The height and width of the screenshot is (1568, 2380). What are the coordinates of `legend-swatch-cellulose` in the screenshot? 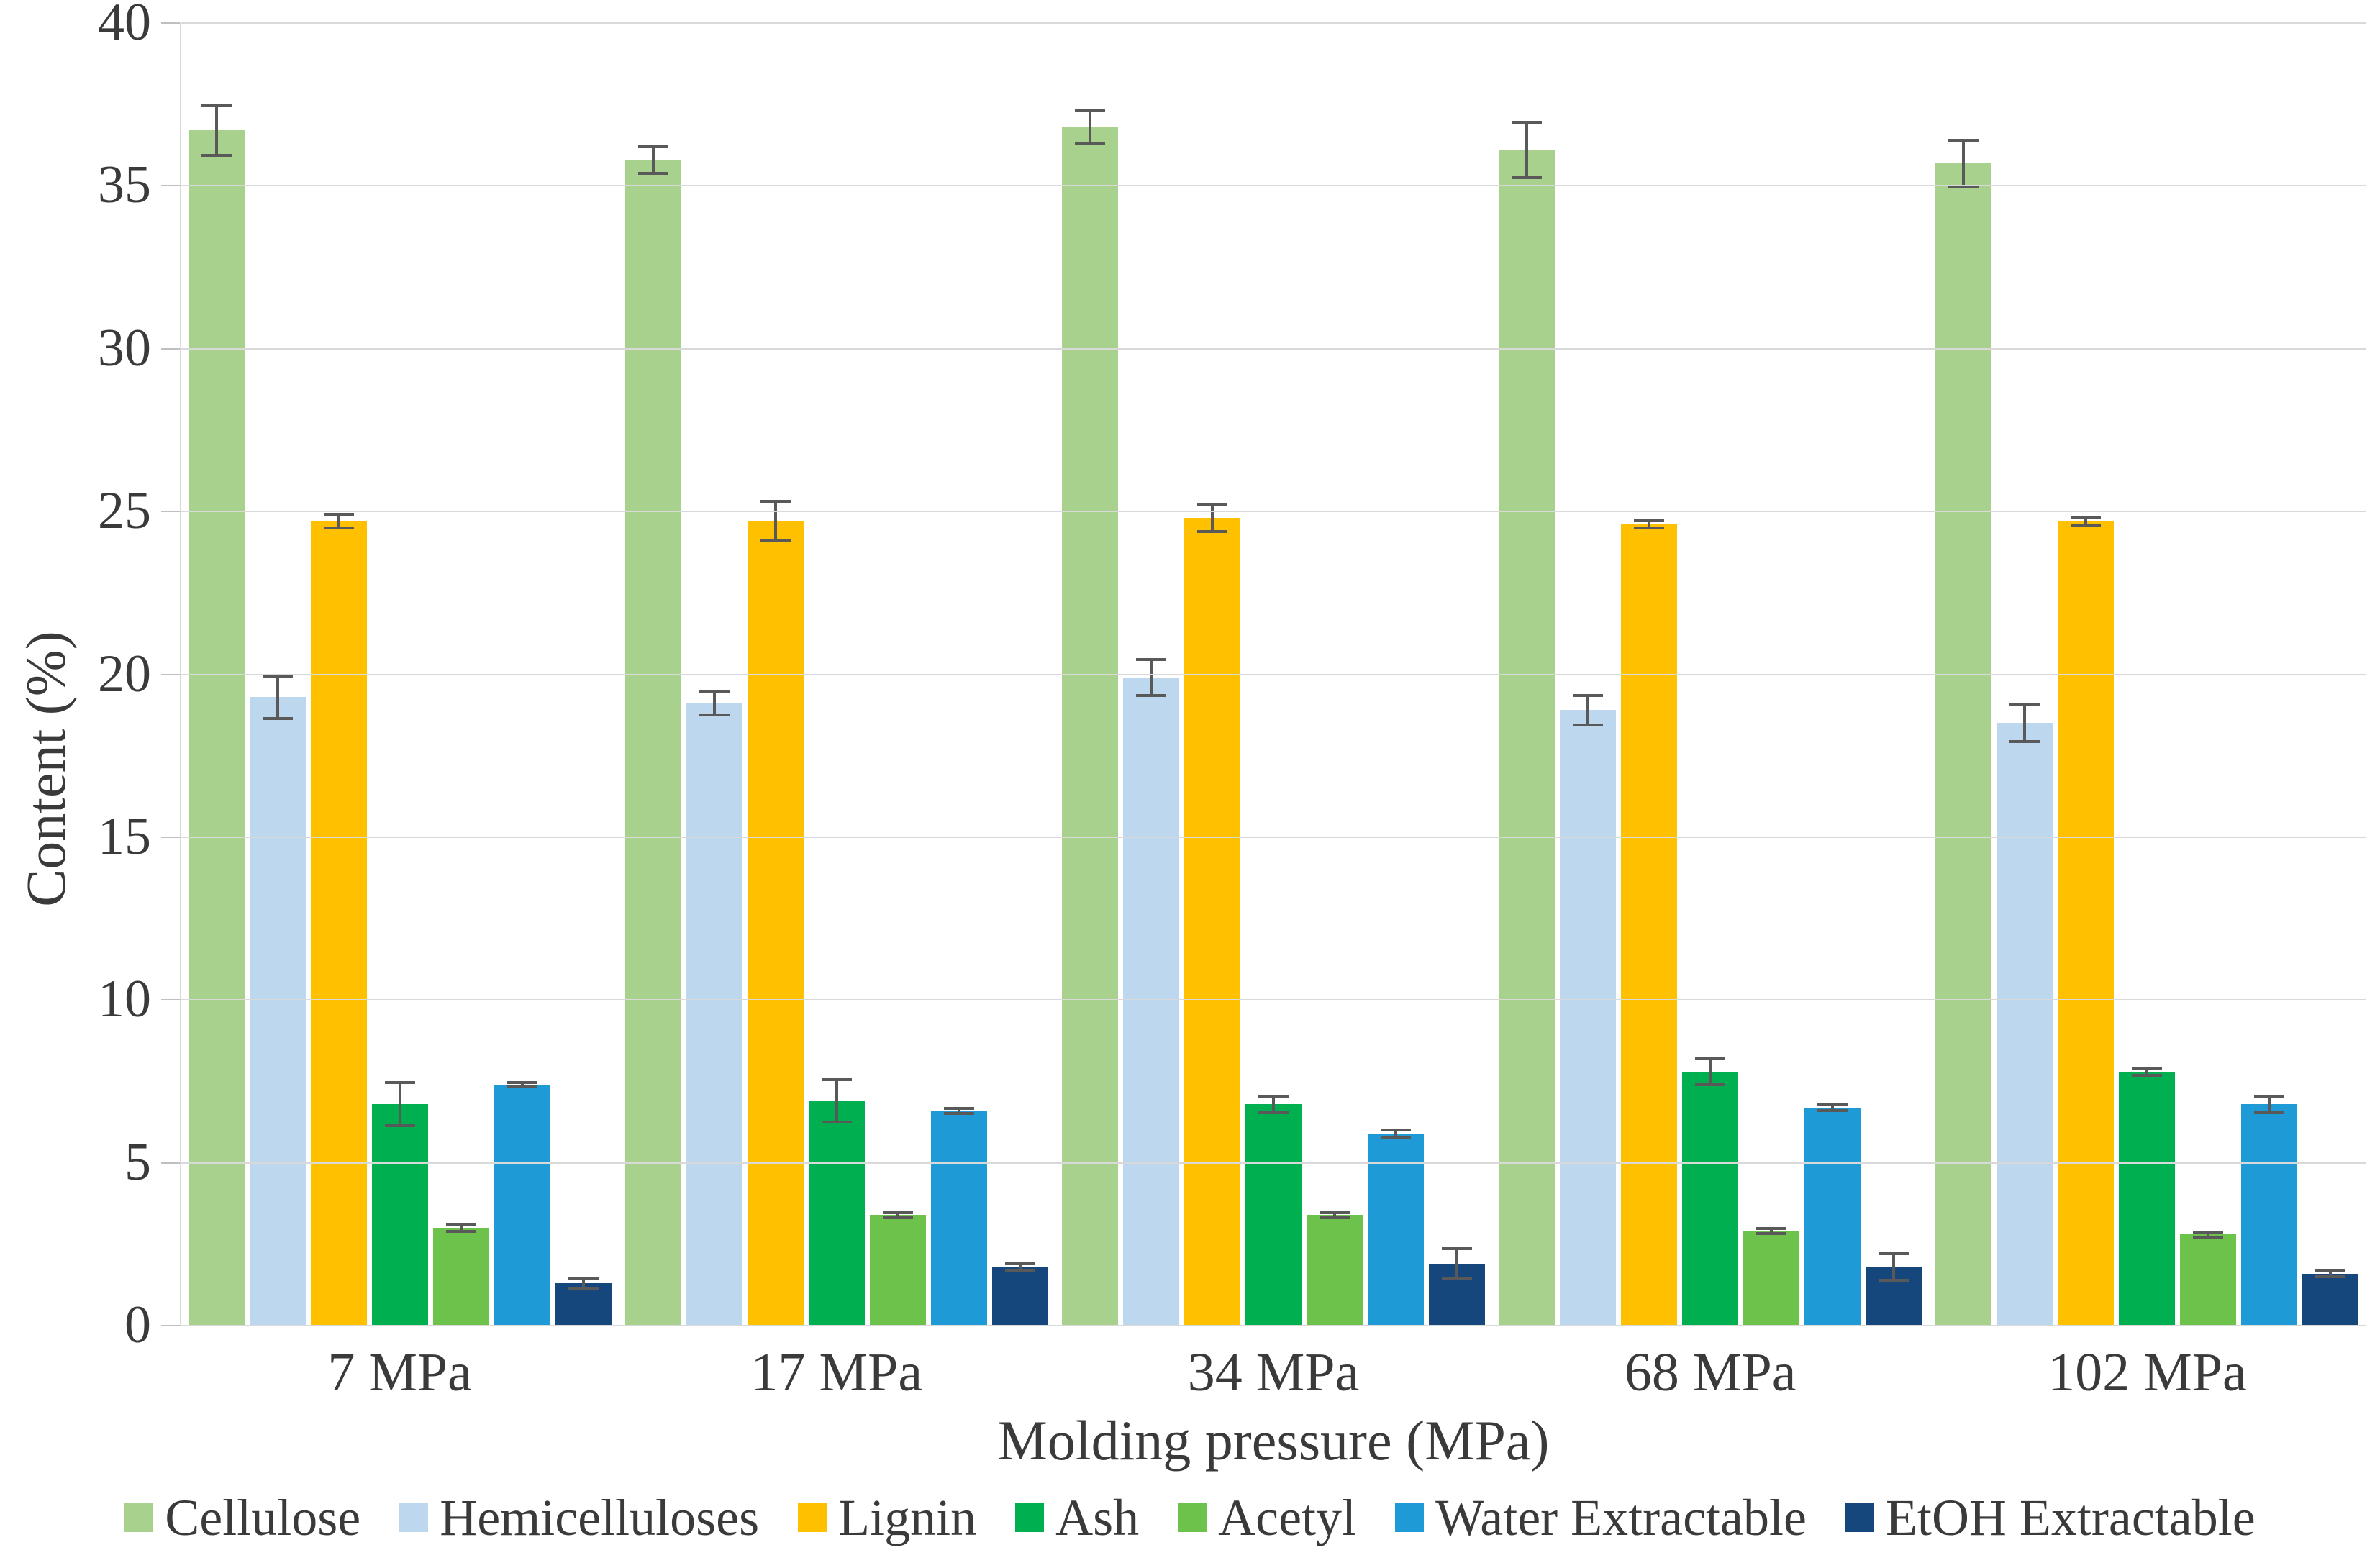 It's located at (139, 1518).